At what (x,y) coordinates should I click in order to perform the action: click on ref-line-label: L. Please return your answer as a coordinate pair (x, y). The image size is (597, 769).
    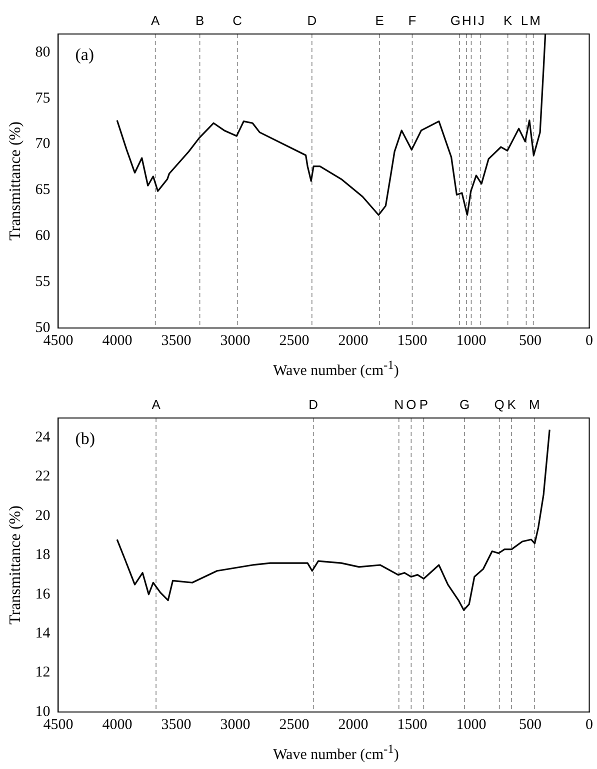
    Looking at the image, I should click on (524, 20).